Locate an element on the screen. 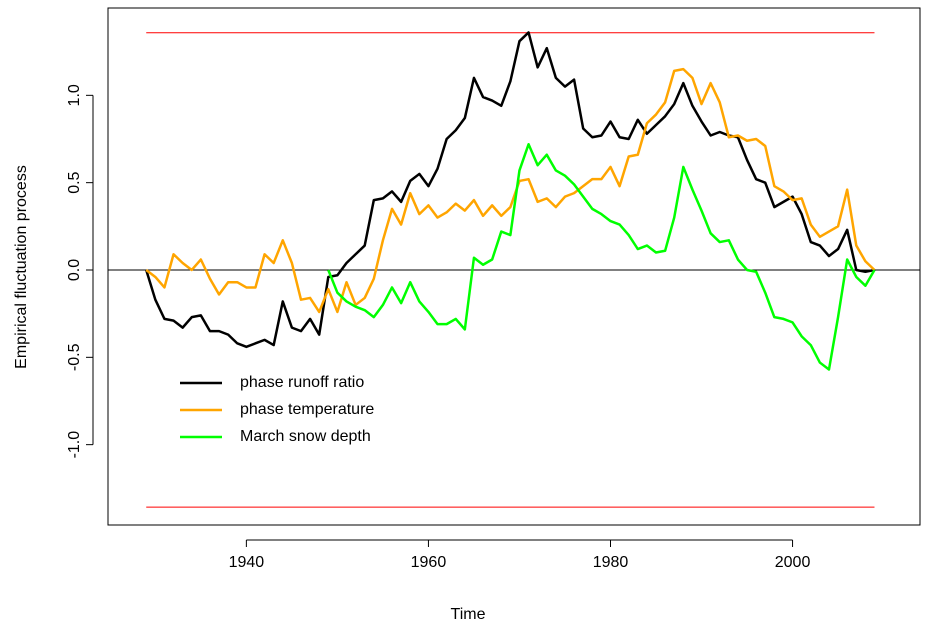 This screenshot has height=624, width=936. legend-label: phase temperature is located at coordinates (307, 409).